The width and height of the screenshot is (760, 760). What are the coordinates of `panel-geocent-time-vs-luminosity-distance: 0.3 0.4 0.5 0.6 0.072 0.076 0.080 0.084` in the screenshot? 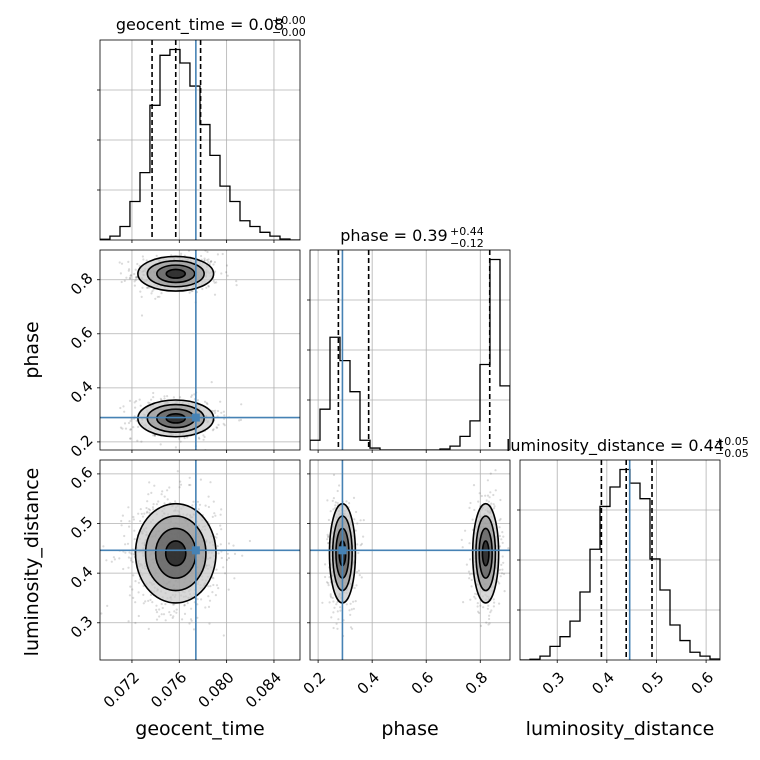 It's located at (184, 585).